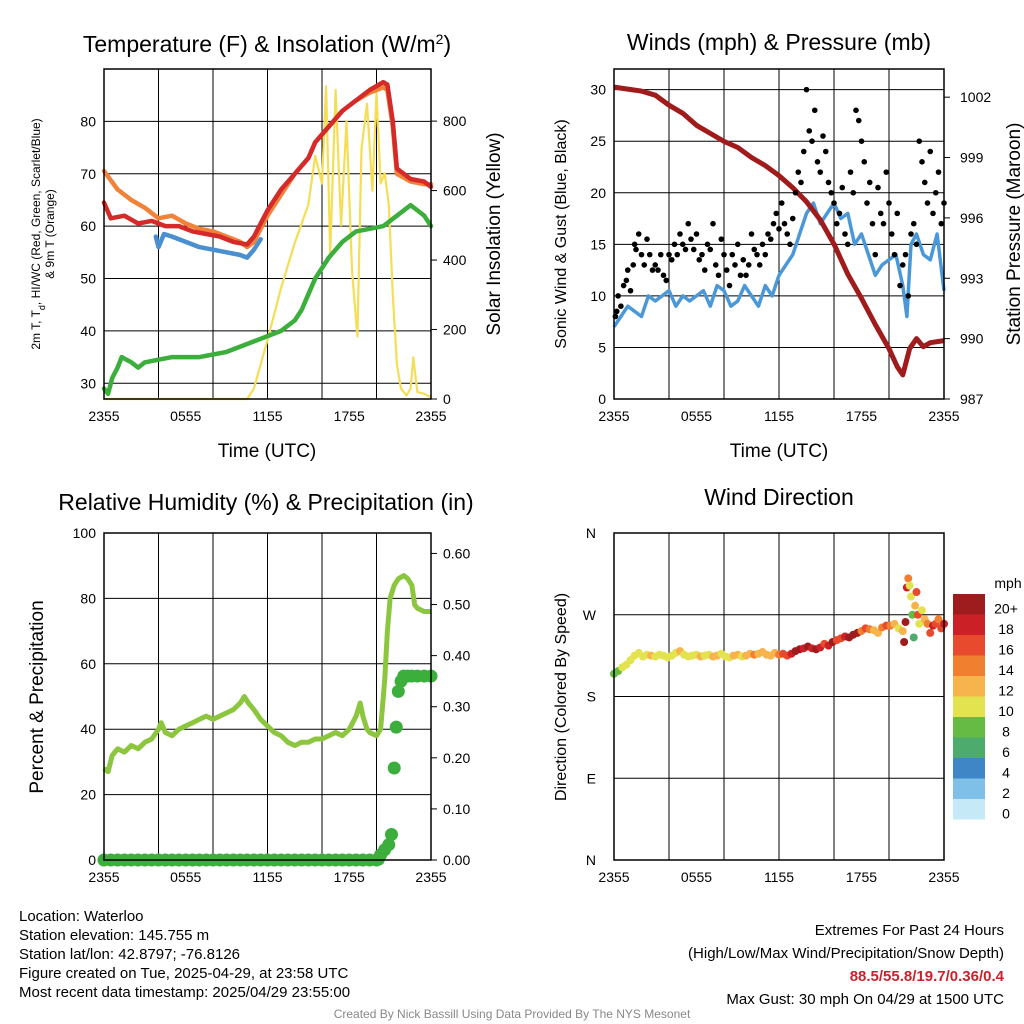 The image size is (1024, 1024). I want to click on y-tick-label: 50, so click(88, 279).